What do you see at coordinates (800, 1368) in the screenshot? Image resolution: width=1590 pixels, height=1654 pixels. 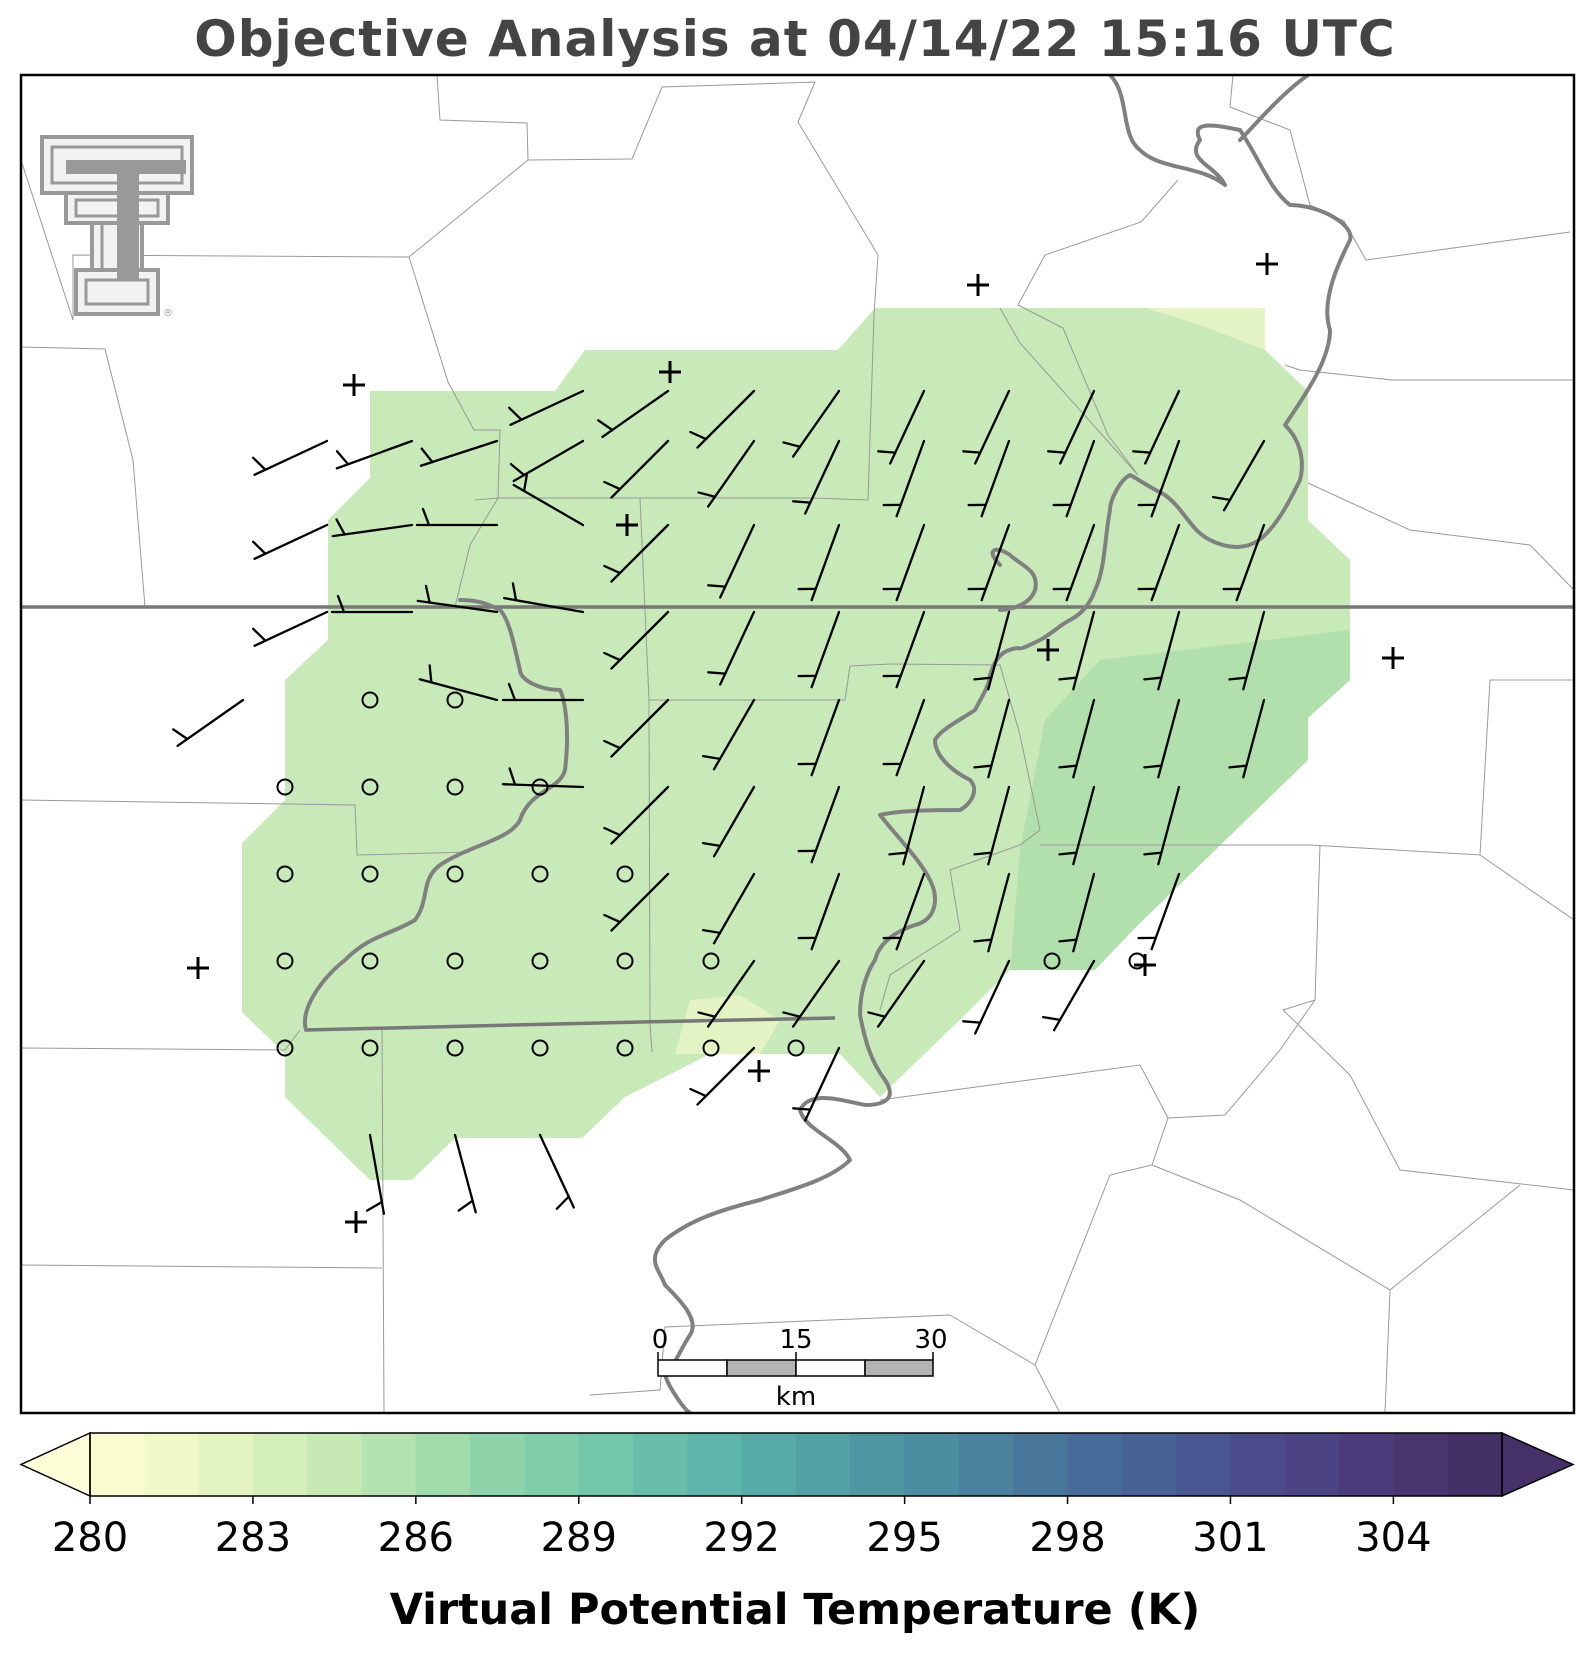 I see `scale-bar: 0 15 30 km` at bounding box center [800, 1368].